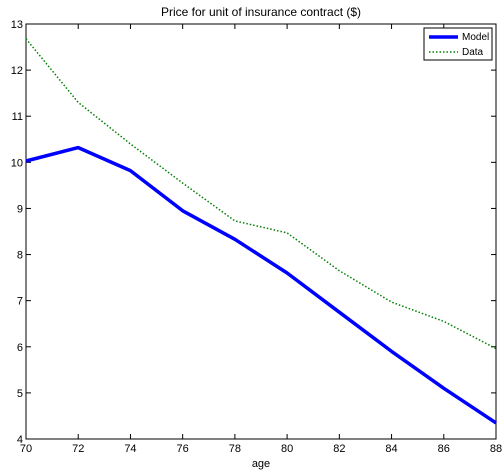 This screenshot has width=502, height=472. What do you see at coordinates (444, 449) in the screenshot?
I see `x-tick-label: 86` at bounding box center [444, 449].